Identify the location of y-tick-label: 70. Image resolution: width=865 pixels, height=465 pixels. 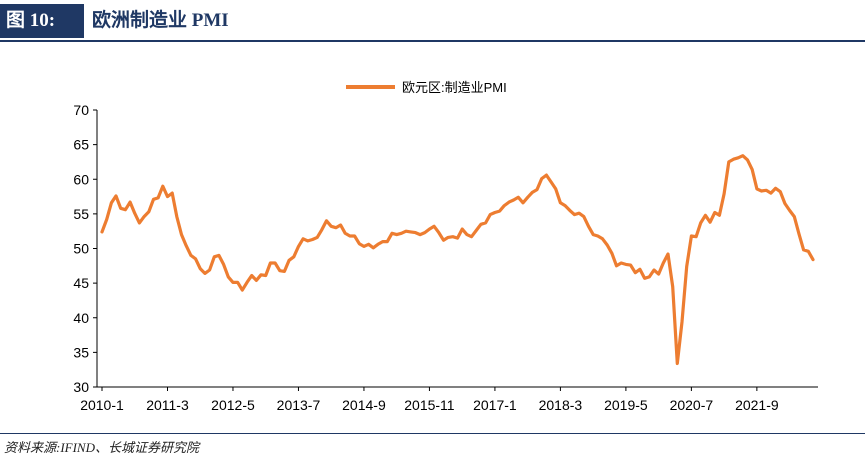
(81, 110).